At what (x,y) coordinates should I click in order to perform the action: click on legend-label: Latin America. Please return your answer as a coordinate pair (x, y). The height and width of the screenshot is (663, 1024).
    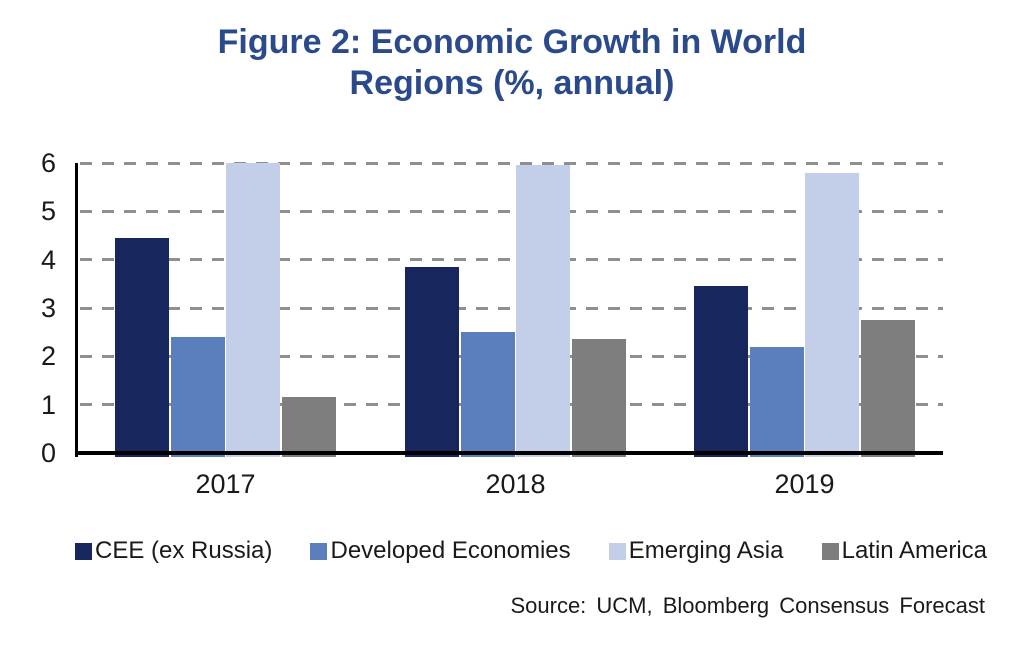
    Looking at the image, I should click on (914, 550).